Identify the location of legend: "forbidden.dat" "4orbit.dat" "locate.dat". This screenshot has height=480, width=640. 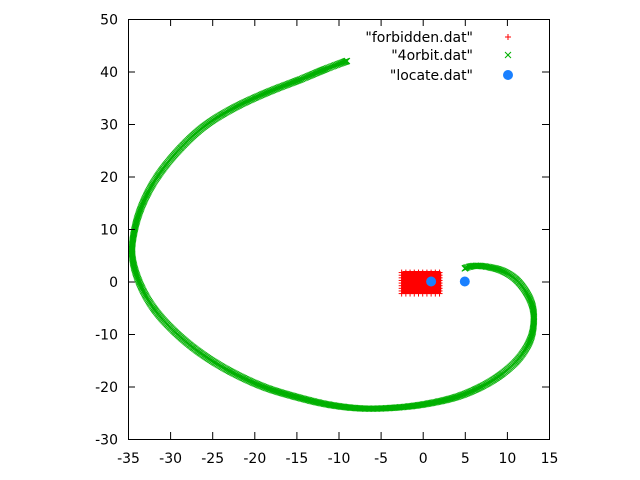
(439, 57).